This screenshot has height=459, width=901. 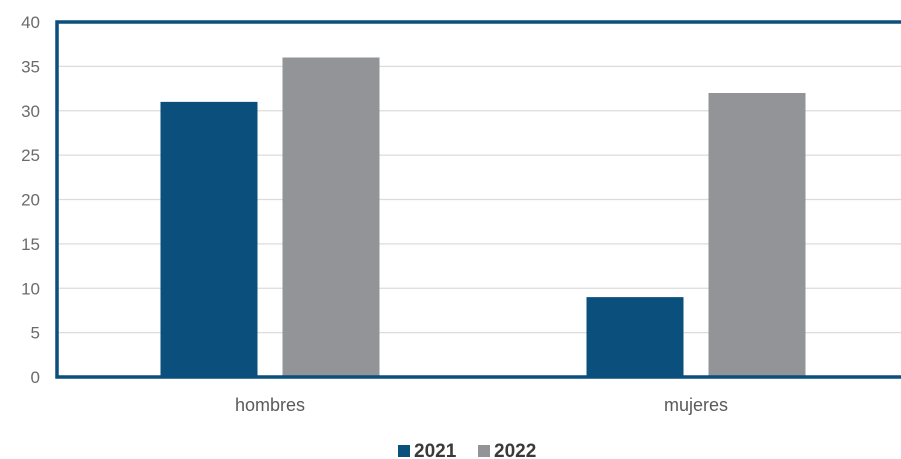 What do you see at coordinates (270, 405) in the screenshot?
I see `x-tick-label: hombres` at bounding box center [270, 405].